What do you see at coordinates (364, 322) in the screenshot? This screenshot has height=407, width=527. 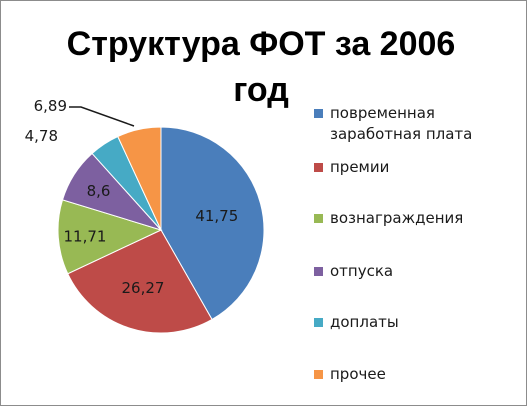 I see `legend-label-allowances: доплаты` at bounding box center [364, 322].